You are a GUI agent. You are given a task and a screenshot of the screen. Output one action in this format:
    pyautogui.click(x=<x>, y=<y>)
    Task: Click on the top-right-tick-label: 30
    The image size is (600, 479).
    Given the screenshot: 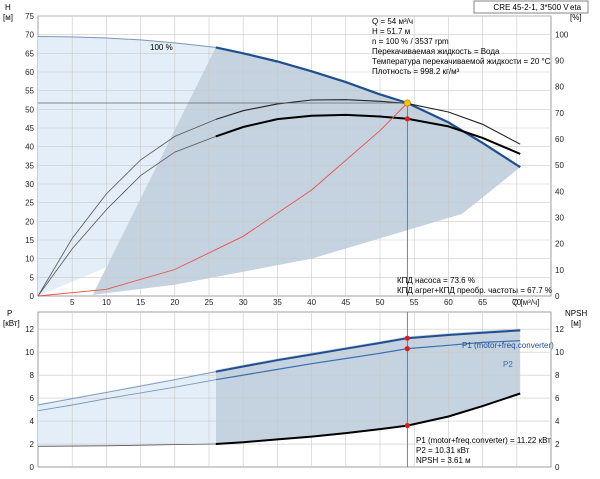 What is the action you would take?
    pyautogui.click(x=559, y=217)
    